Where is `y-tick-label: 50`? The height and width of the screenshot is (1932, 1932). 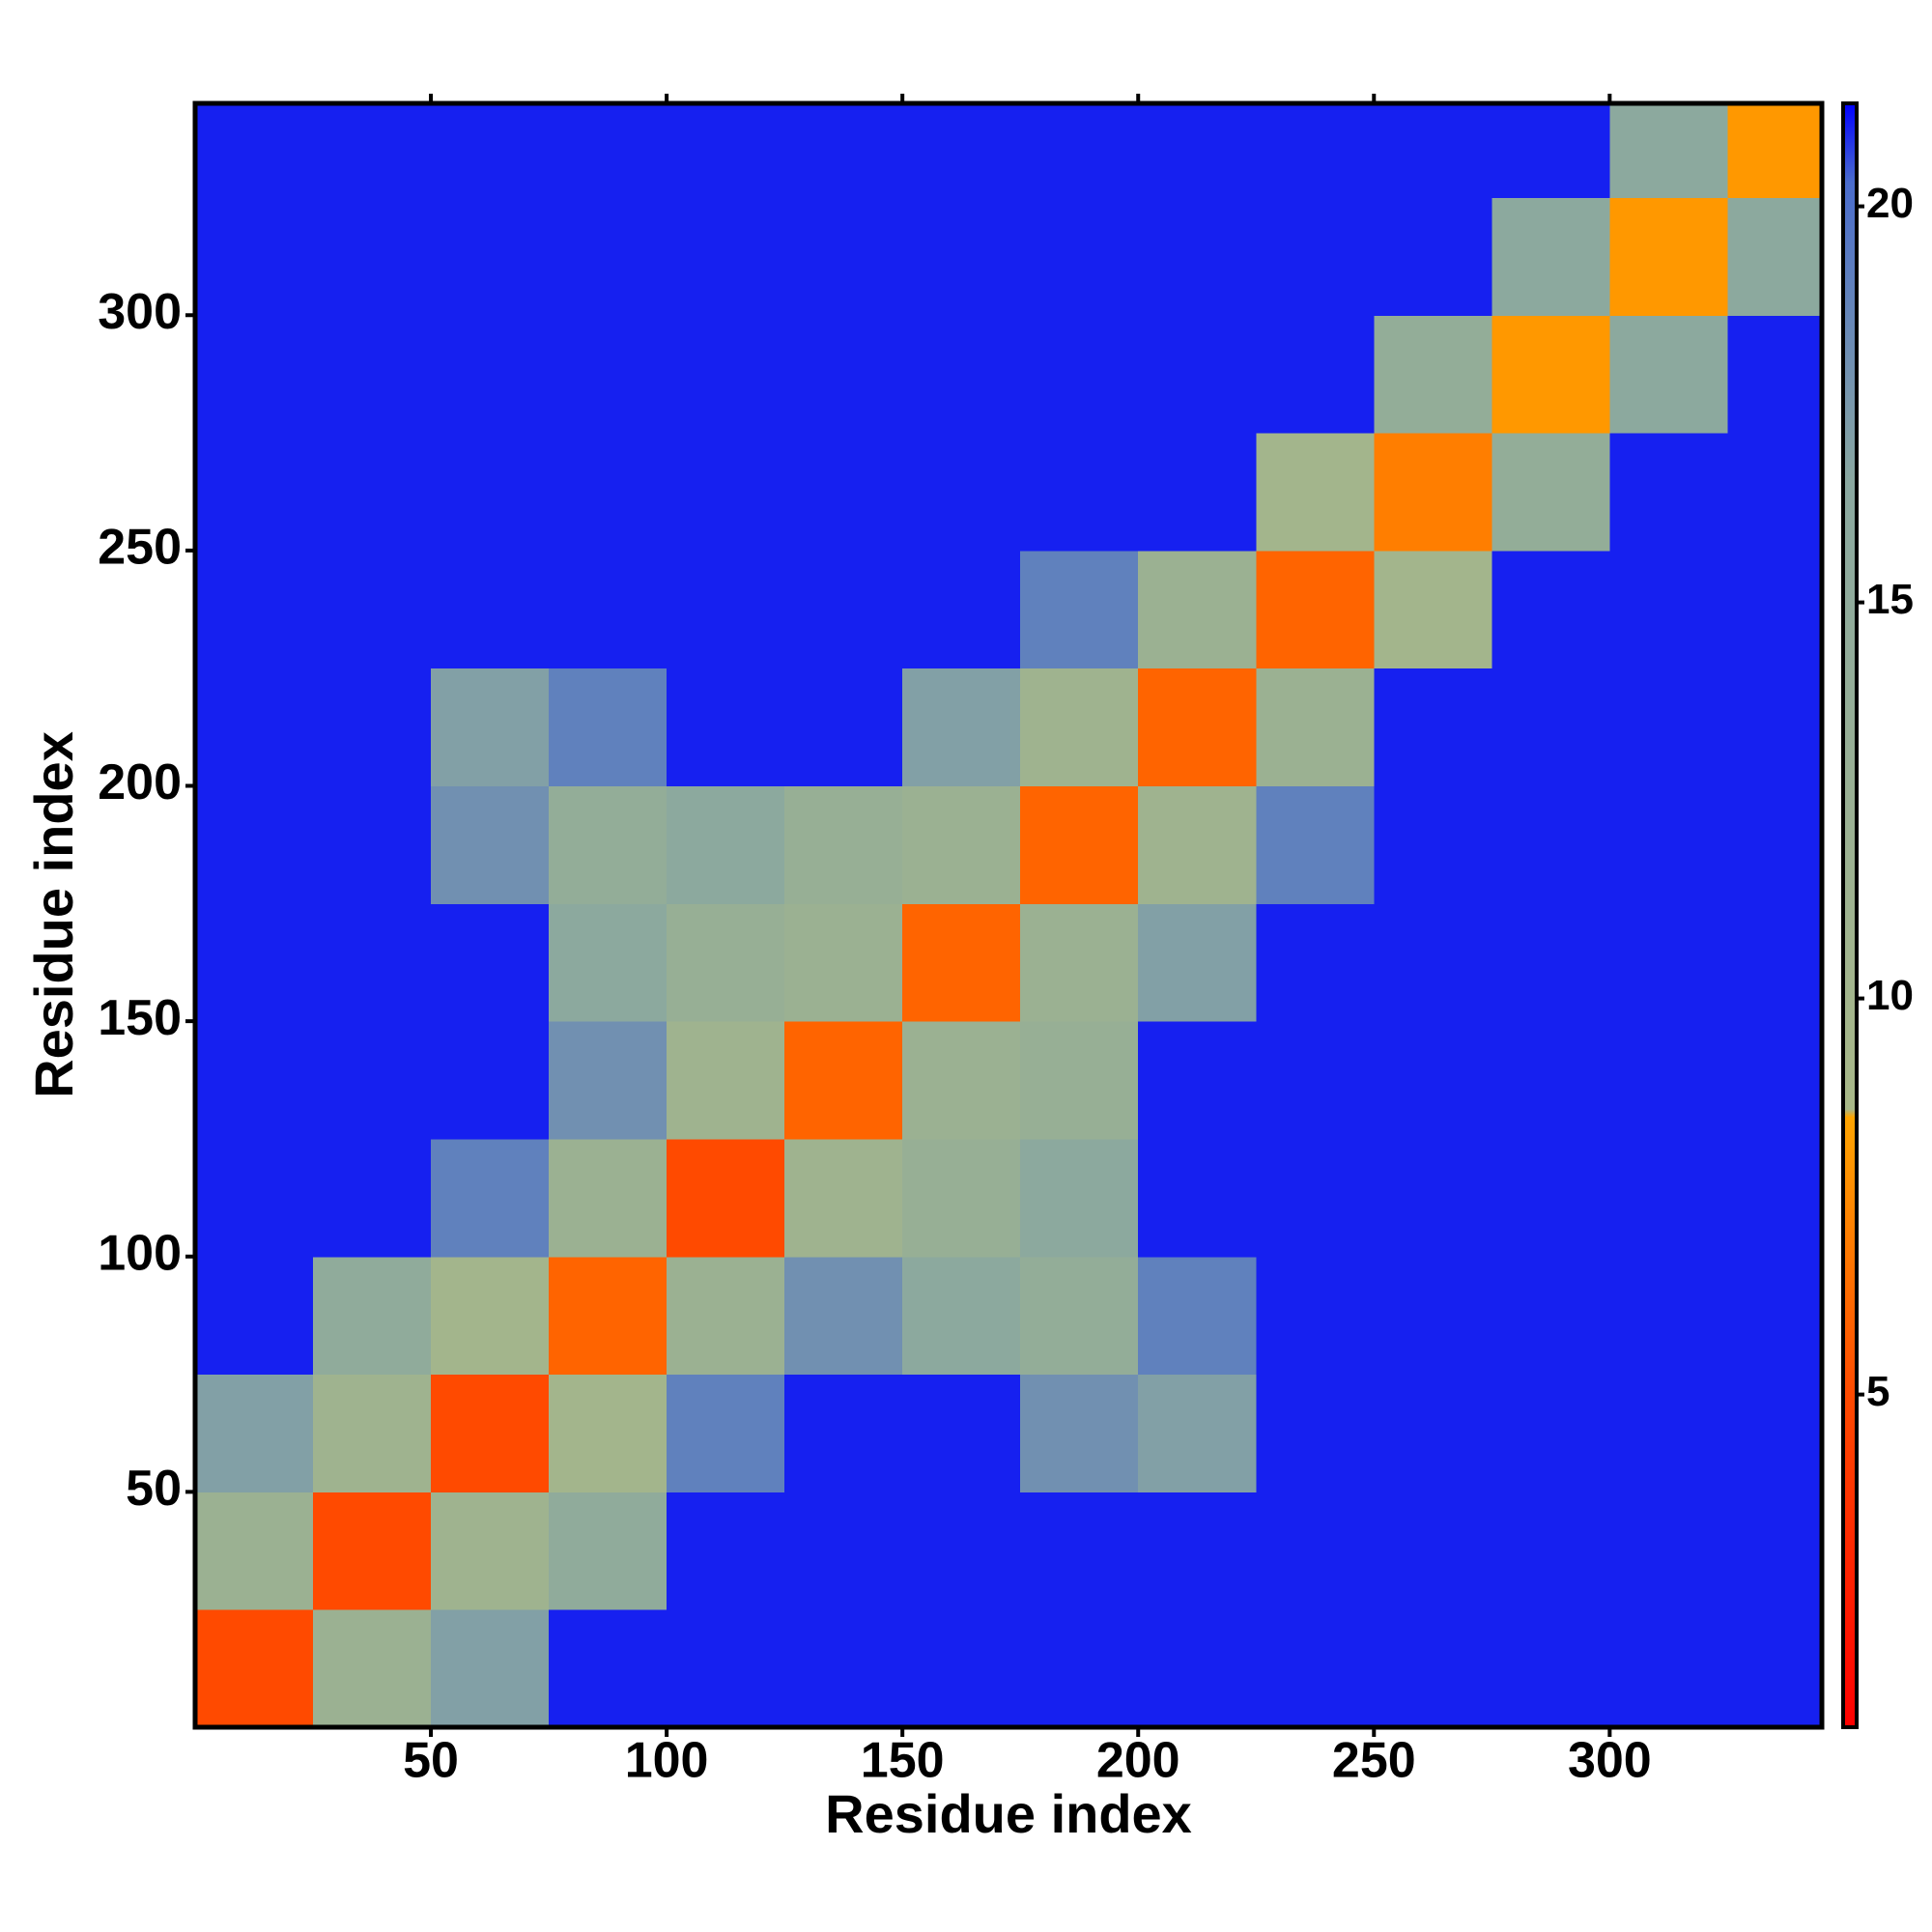
y-tick-label: 50 is located at coordinates (154, 1489).